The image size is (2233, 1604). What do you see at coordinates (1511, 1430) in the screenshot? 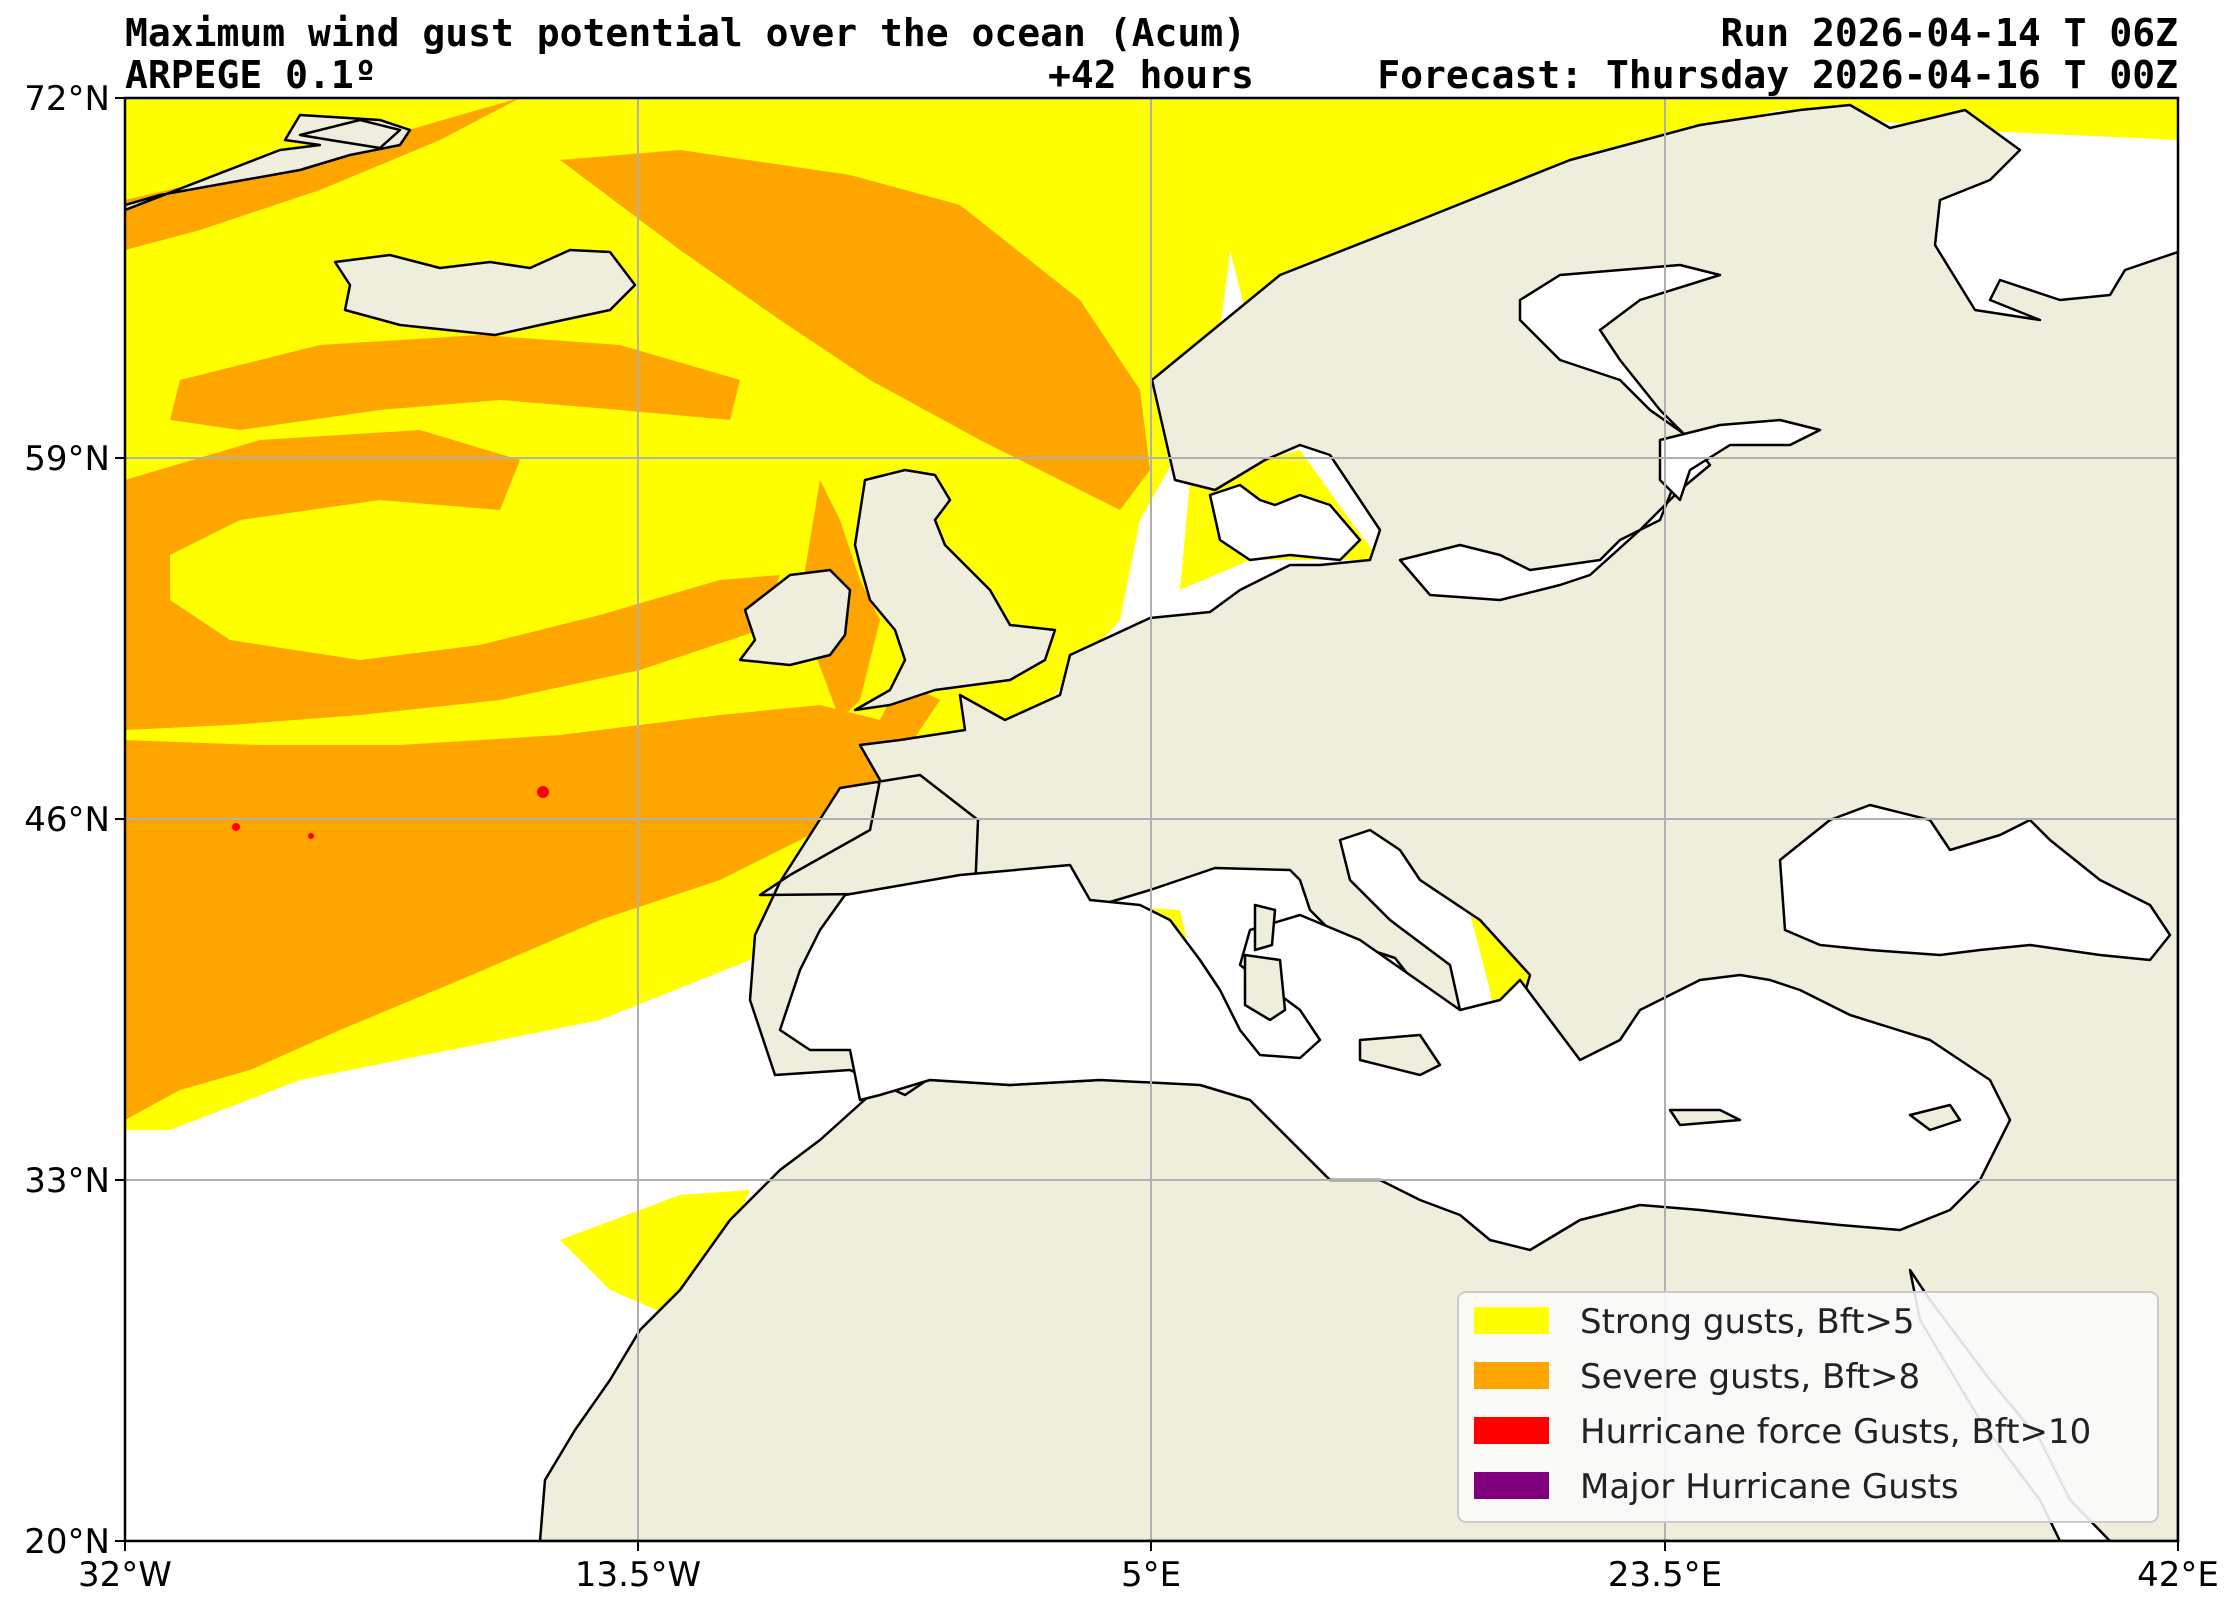
I see `legend-swatch-hurricane` at bounding box center [1511, 1430].